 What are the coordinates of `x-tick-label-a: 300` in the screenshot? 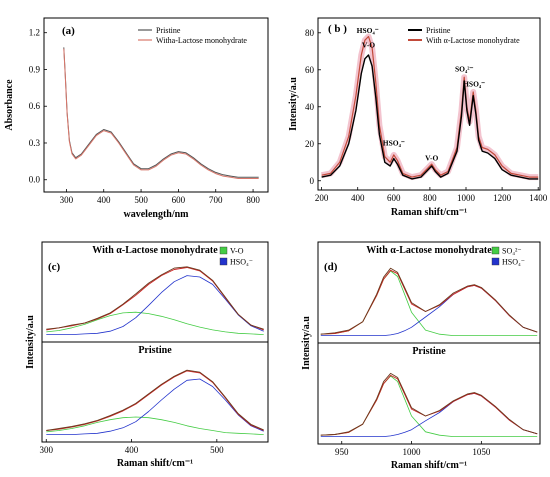 It's located at (67, 200).